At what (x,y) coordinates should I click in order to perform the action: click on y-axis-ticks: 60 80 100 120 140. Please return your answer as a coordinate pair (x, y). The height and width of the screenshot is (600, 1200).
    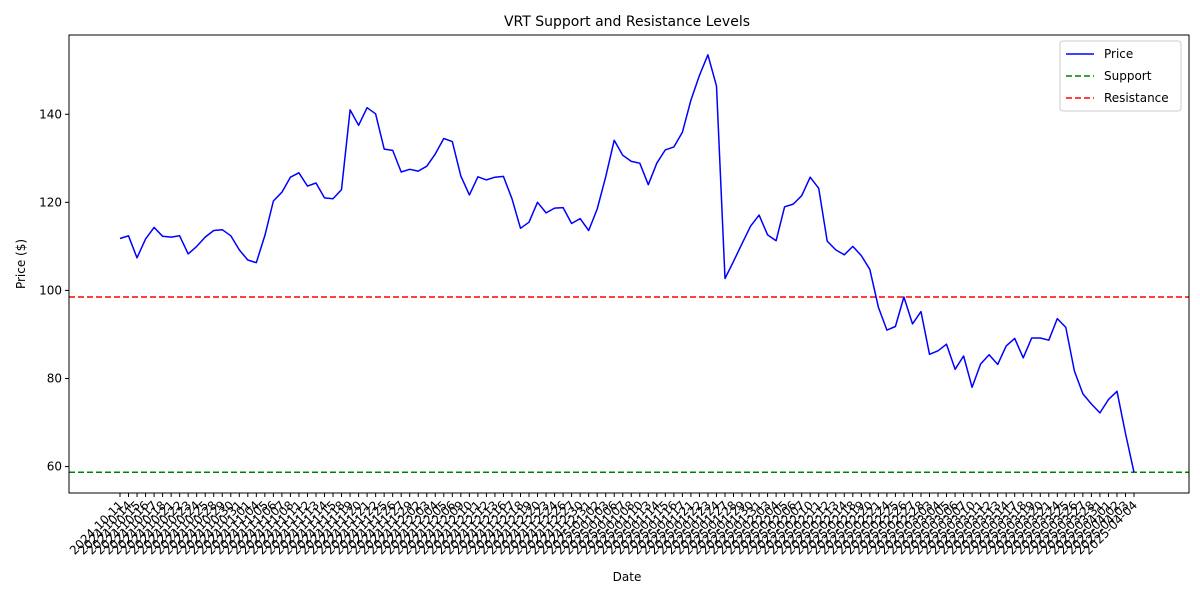
    Looking at the image, I should click on (54, 290).